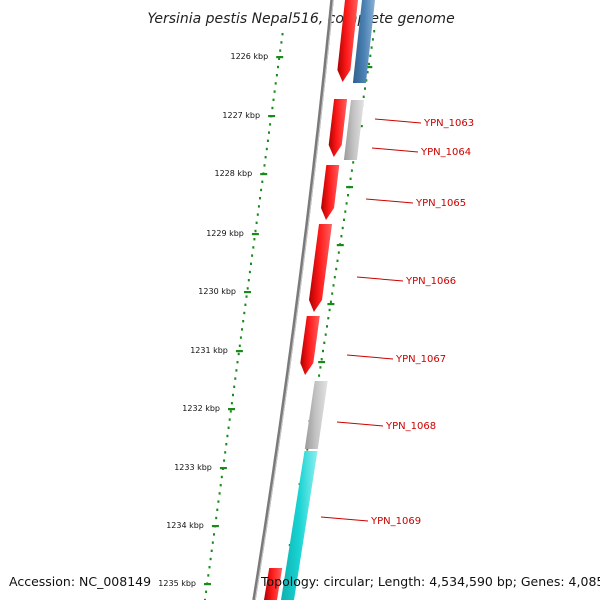 This screenshot has height=600, width=600. What do you see at coordinates (395, 521) in the screenshot?
I see `gene-label: YPN_1069` at bounding box center [395, 521].